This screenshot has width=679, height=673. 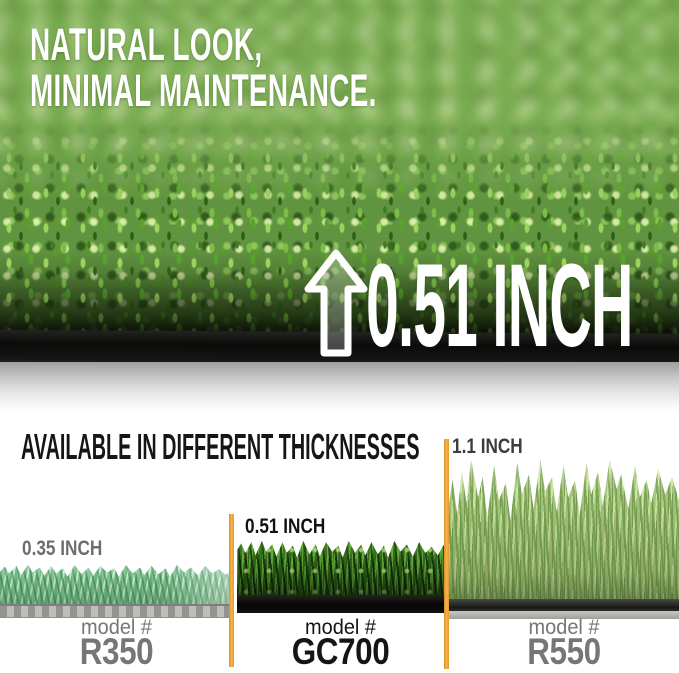 I want to click on up-arrow-icon, so click(x=336, y=303).